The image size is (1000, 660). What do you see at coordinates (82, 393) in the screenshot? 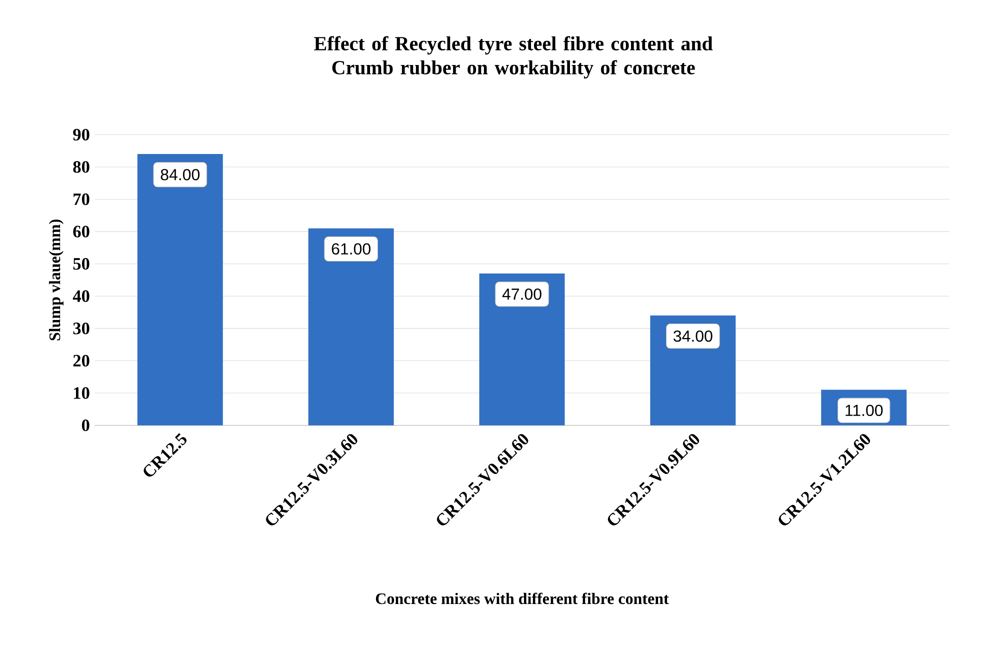
I see `y-tick-label: 10` at bounding box center [82, 393].